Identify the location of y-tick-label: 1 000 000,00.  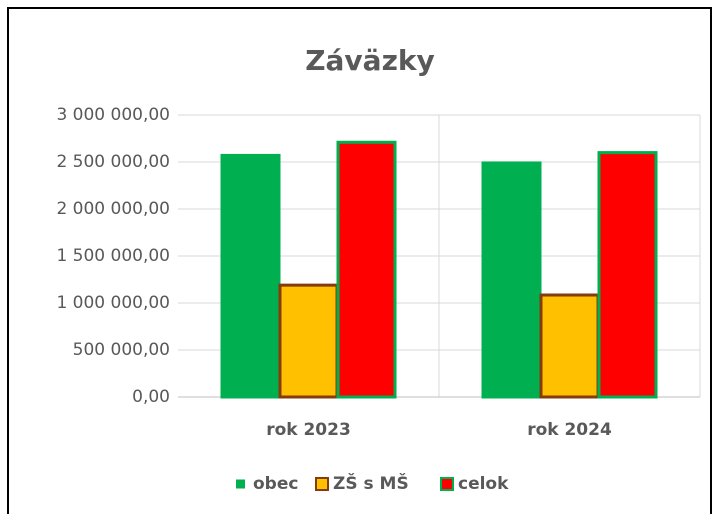
(113, 303).